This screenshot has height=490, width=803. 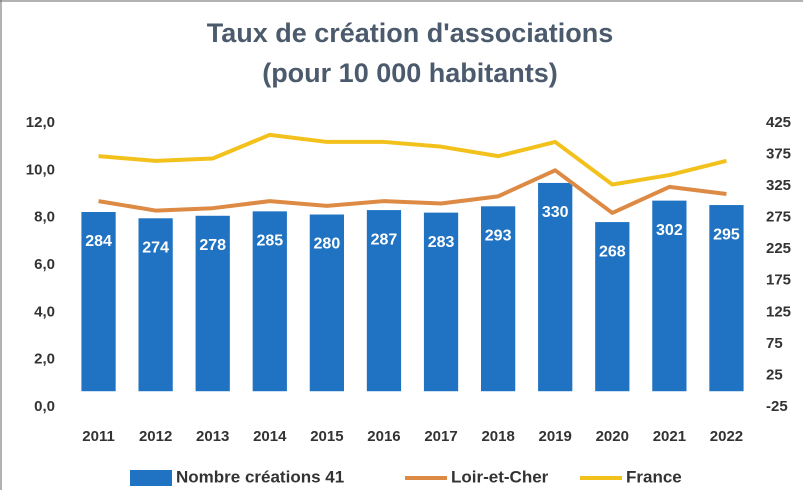 What do you see at coordinates (778, 122) in the screenshot?
I see `y2-tick-label: 425` at bounding box center [778, 122].